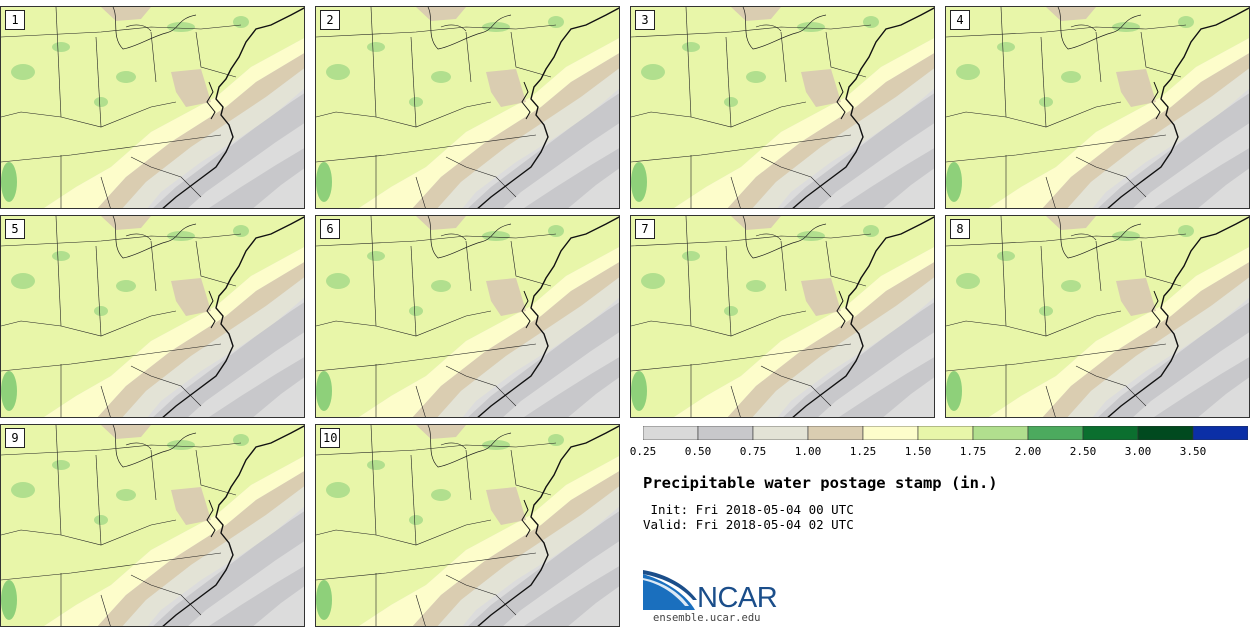  Describe the element at coordinates (698, 451) in the screenshot. I see `legend-tick-label: 0.50` at that location.